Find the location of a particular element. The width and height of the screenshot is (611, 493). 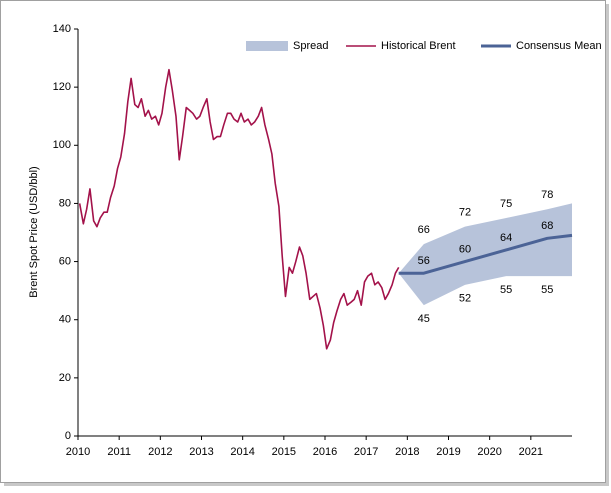

lower-label: 52 is located at coordinates (465, 299).